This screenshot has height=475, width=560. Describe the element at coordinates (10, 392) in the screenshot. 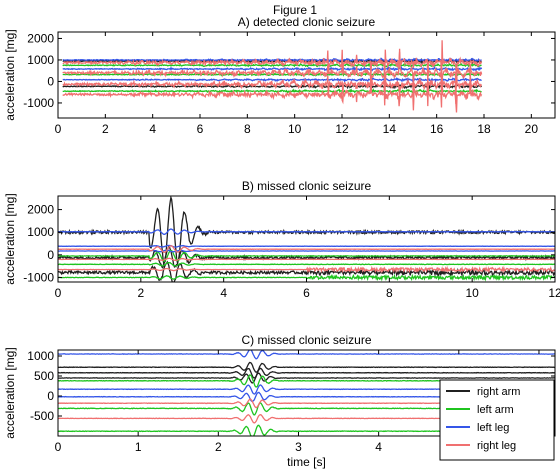

I see `panel-c-ylabel: acceleration [mg]` at that location.